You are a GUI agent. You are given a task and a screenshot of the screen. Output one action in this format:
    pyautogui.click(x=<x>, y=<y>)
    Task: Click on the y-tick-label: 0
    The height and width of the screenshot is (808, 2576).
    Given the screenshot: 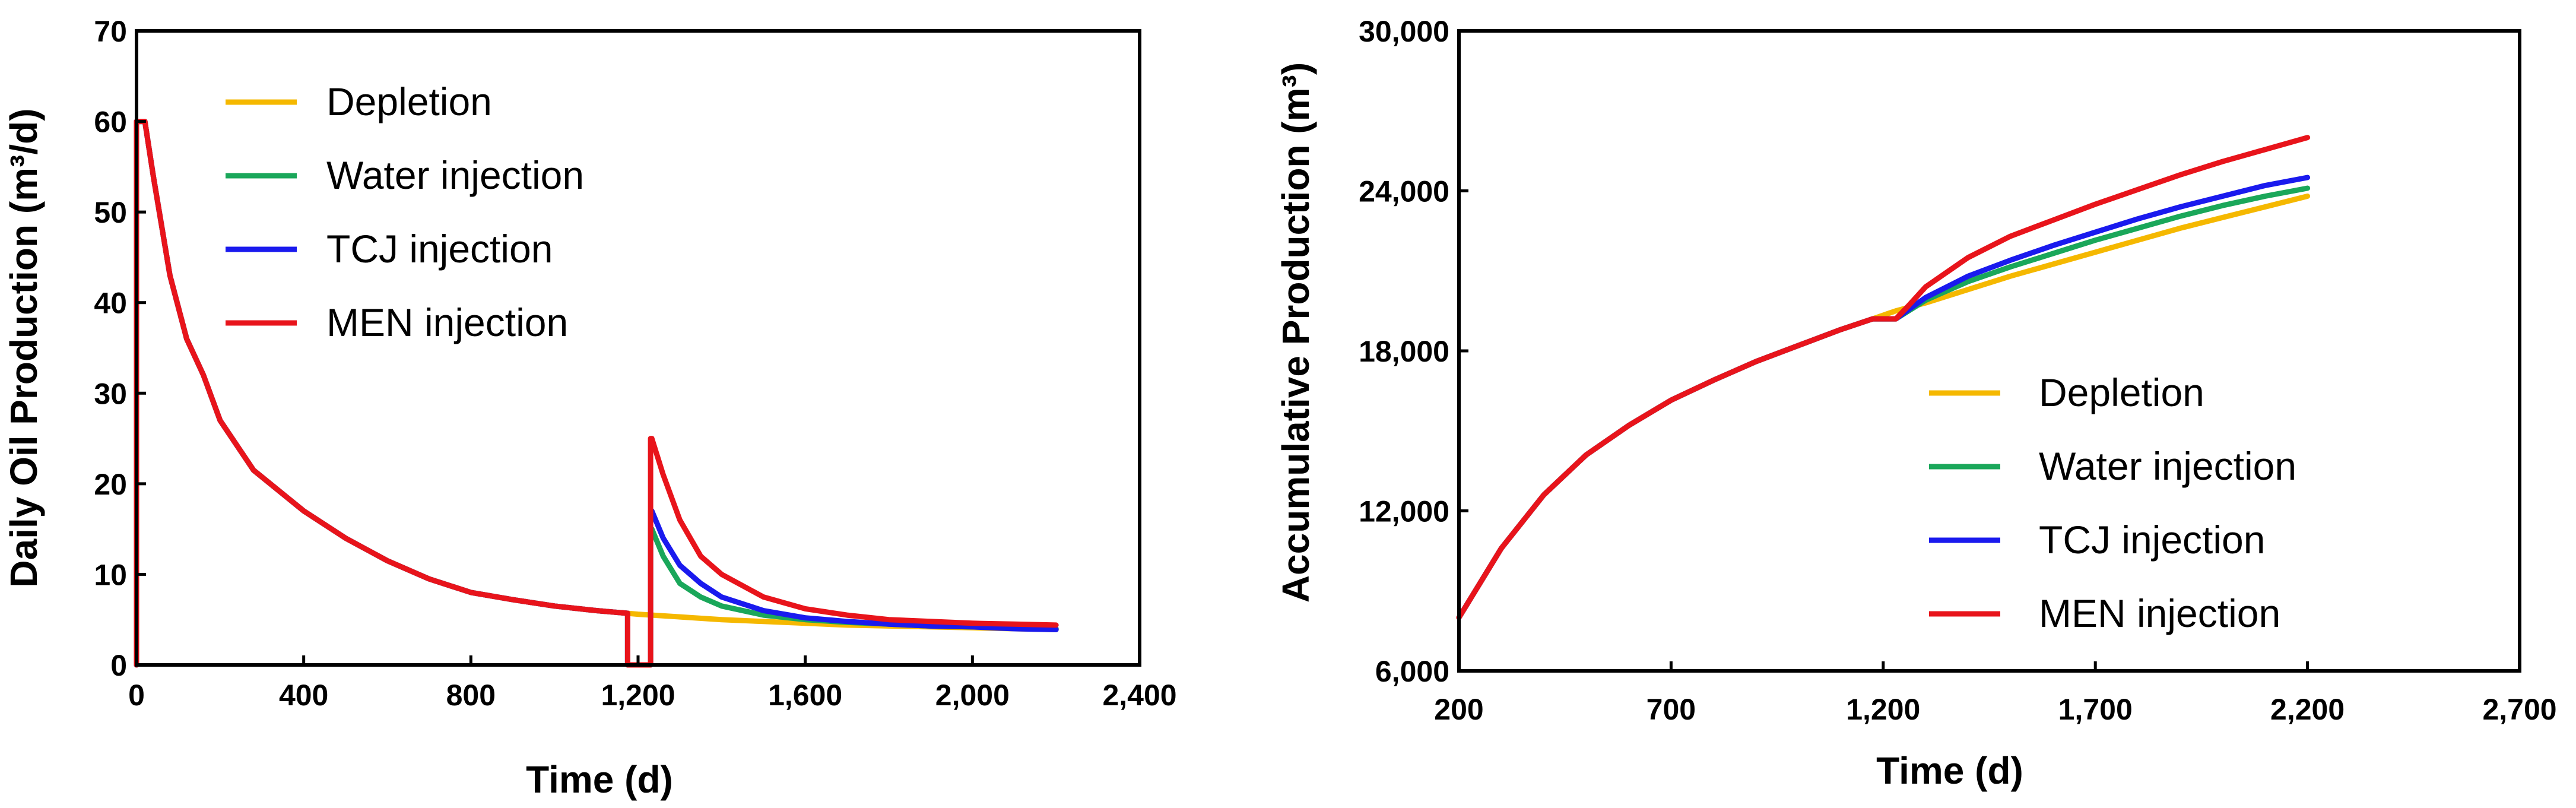 What is the action you would take?
    pyautogui.click(x=118, y=665)
    